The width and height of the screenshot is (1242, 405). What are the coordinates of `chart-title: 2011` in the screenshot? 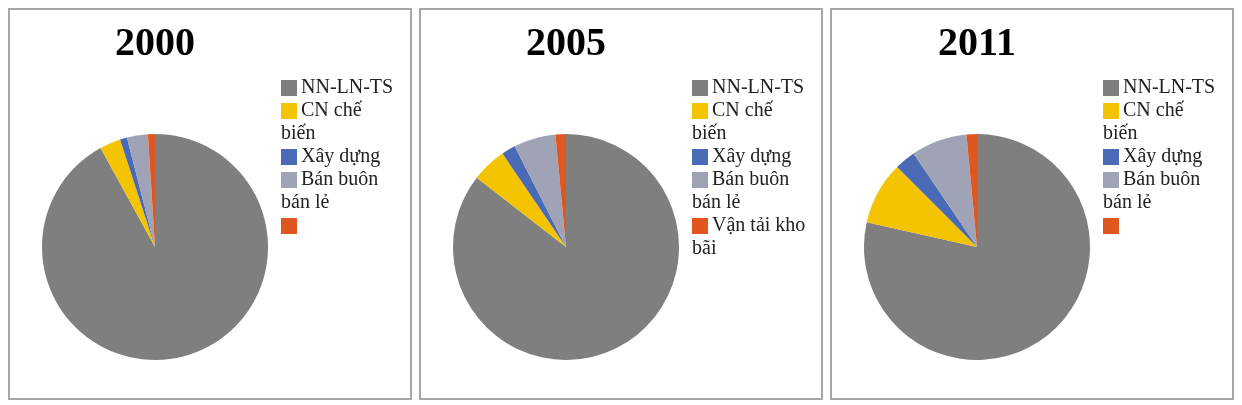 It's located at (977, 41).